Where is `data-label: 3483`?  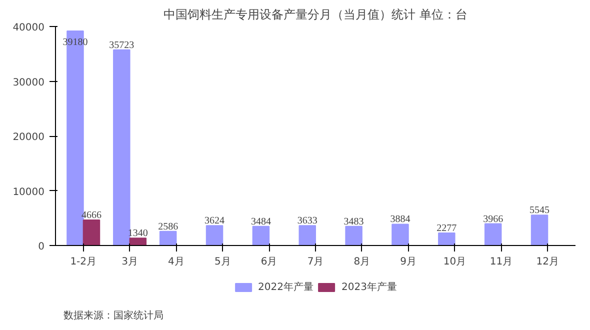
data-label: 3483 is located at coordinates (354, 222).